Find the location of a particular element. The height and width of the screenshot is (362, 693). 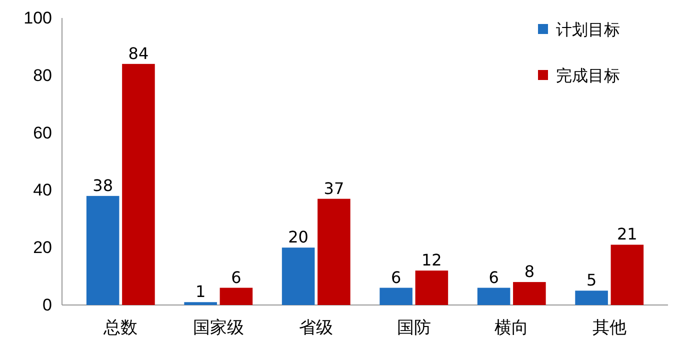

x-tick-label: 省级 is located at coordinates (316, 328).